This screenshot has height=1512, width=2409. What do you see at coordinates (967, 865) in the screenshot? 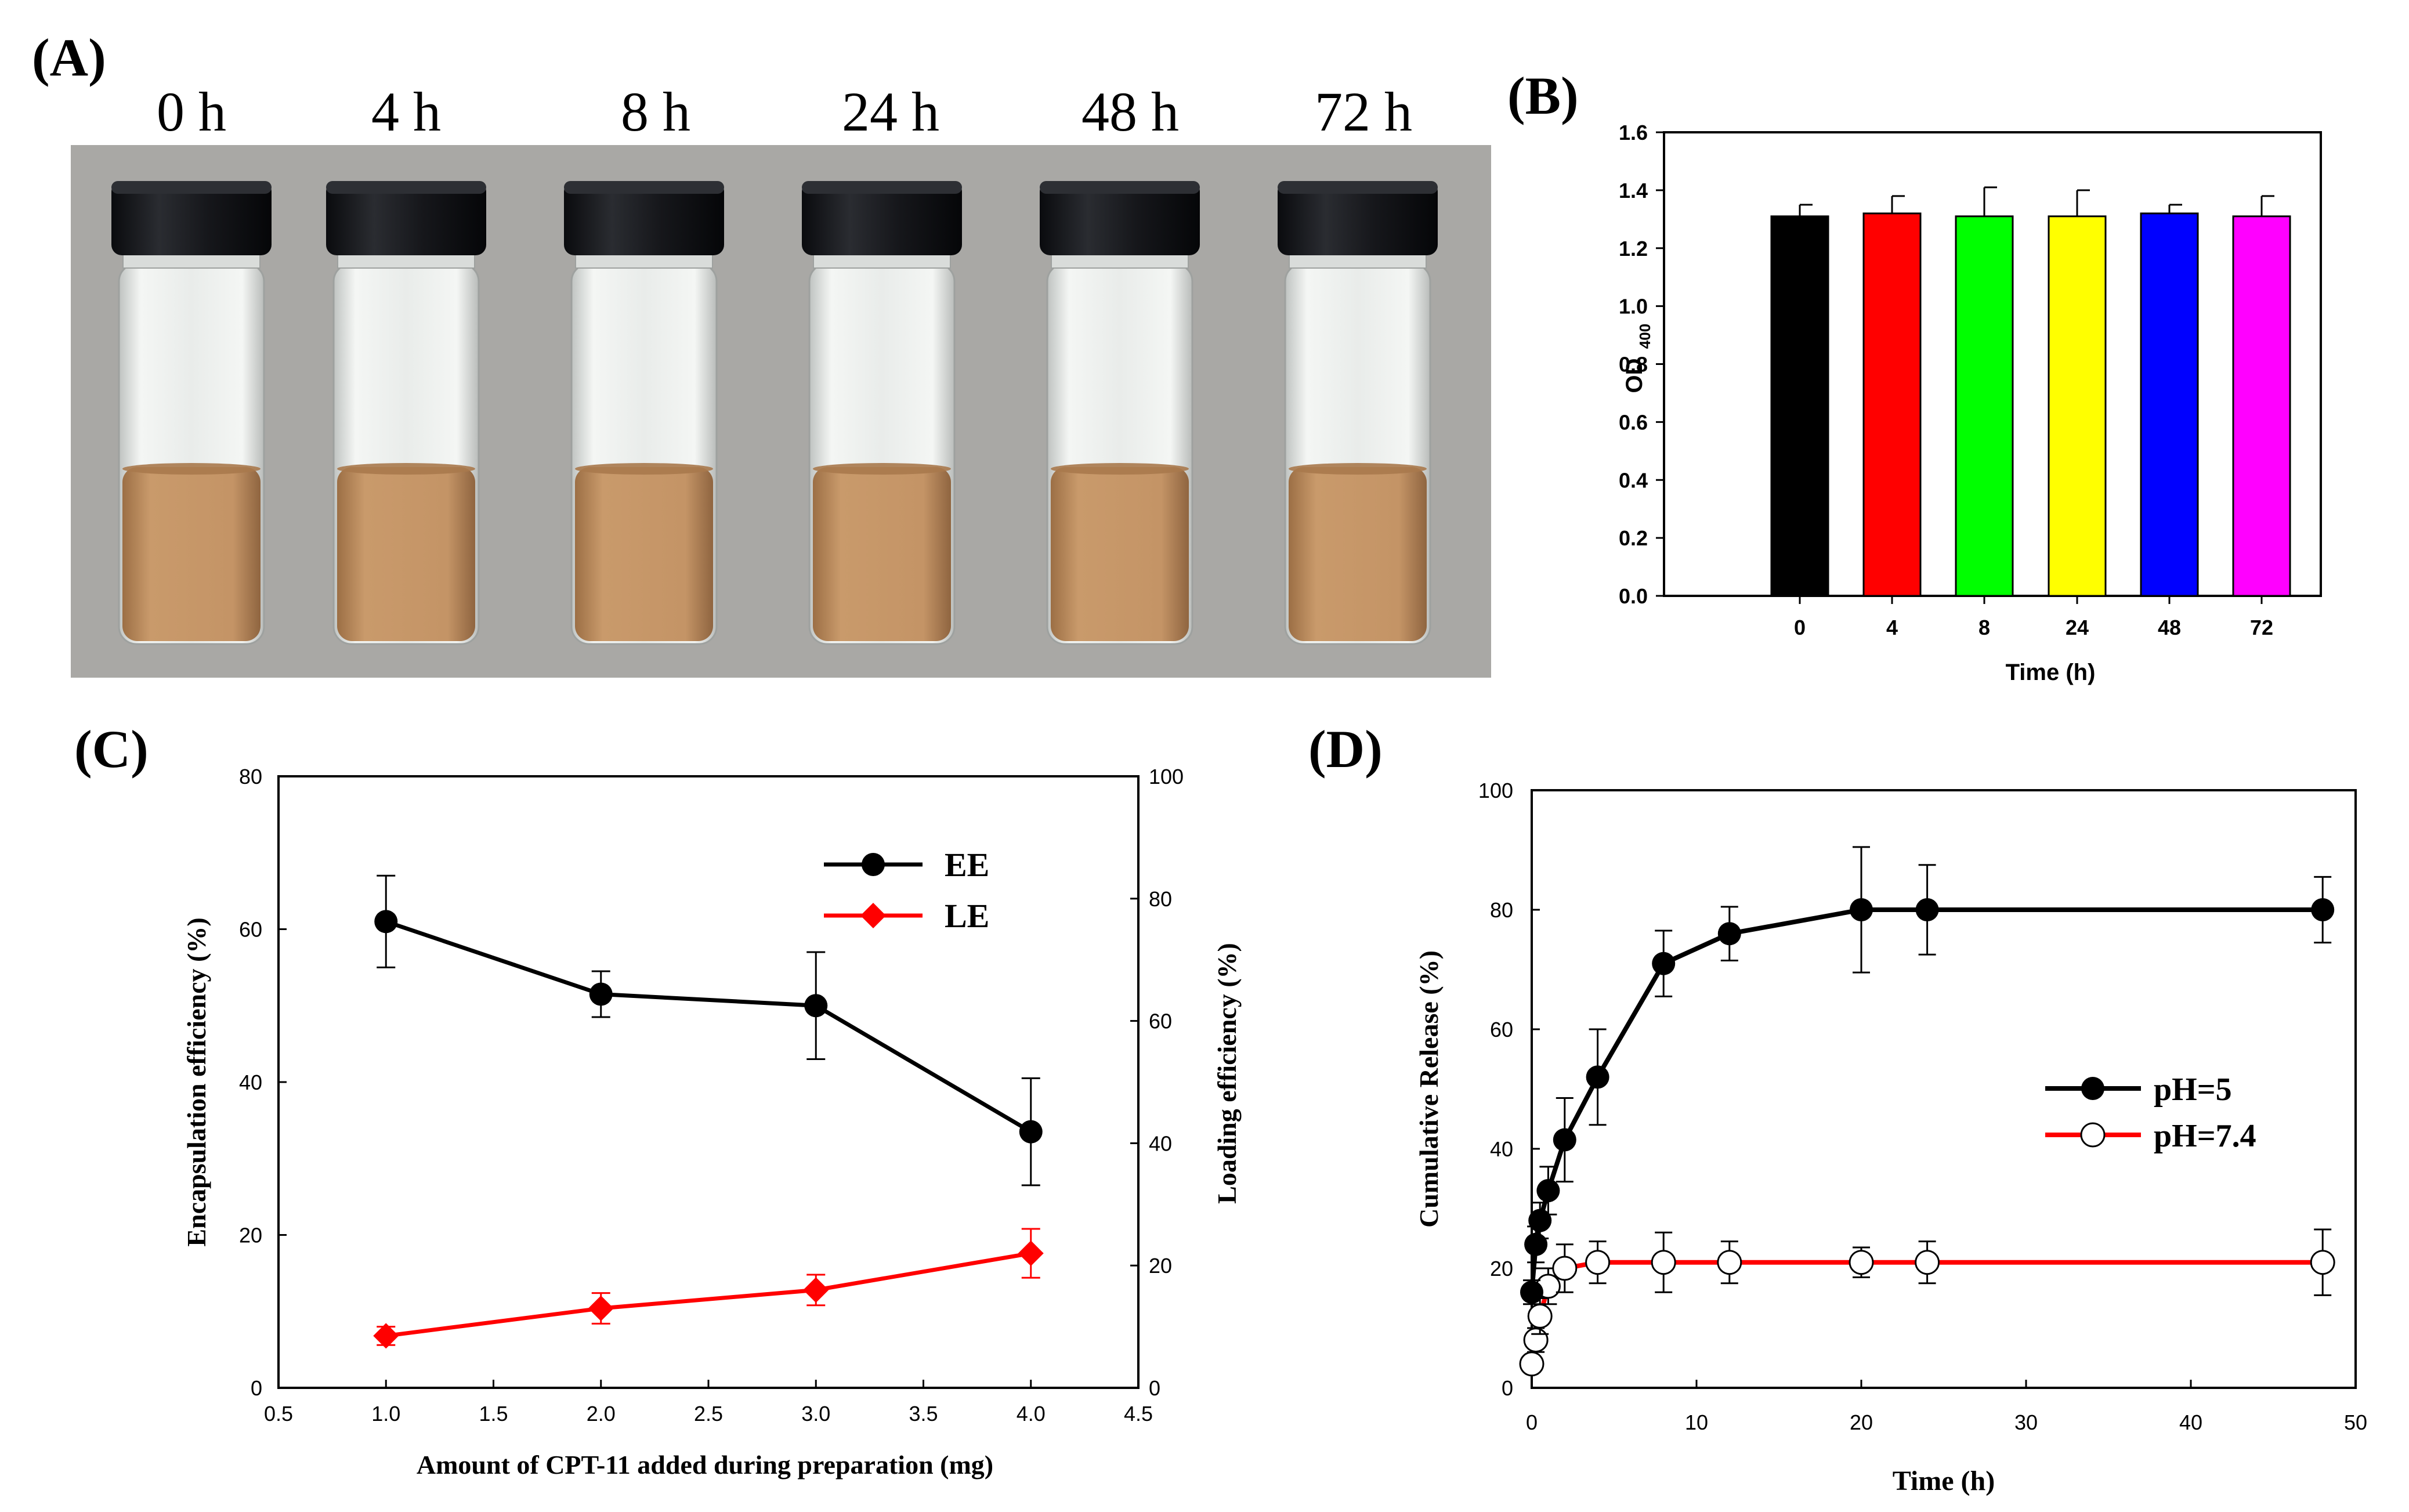
I see `legend-label: EE` at bounding box center [967, 865].